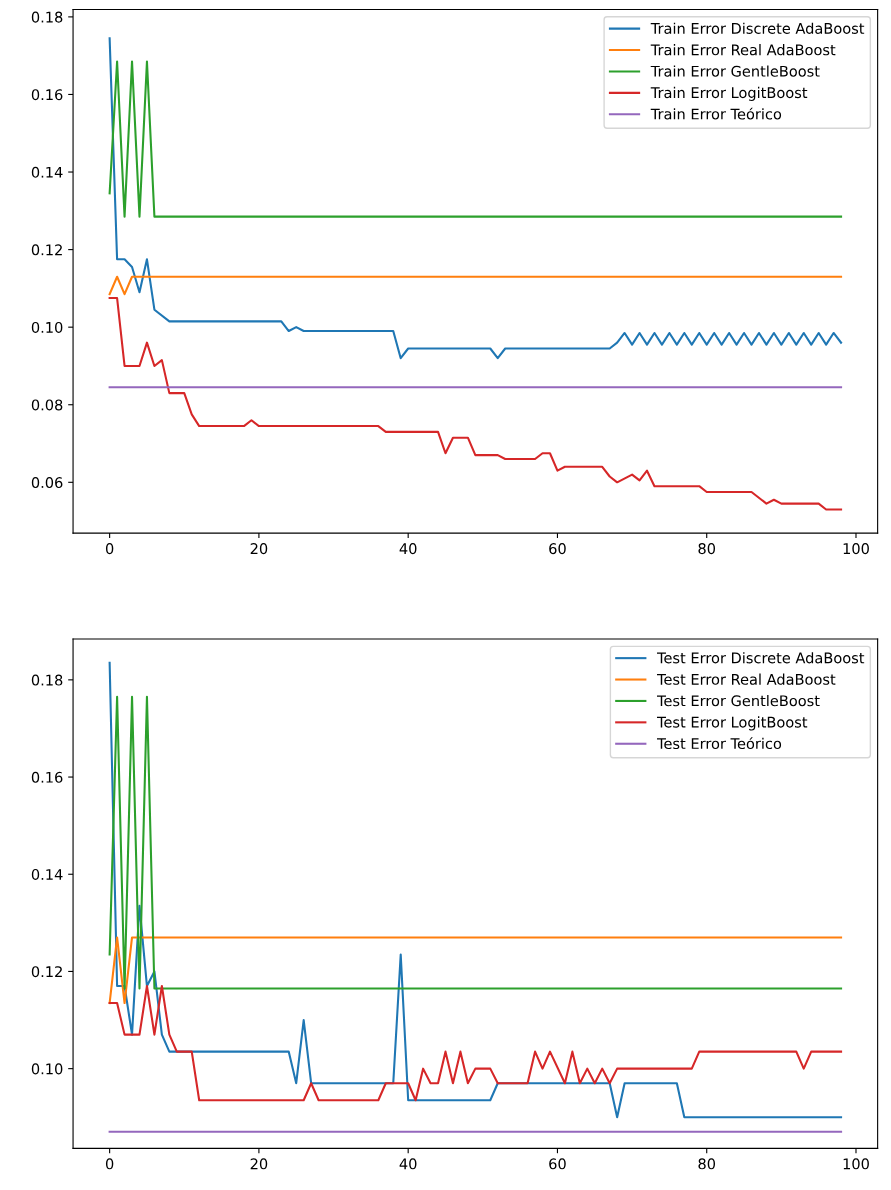 This screenshot has height=1190, width=891. What do you see at coordinates (716, 113) in the screenshot?
I see `legend-label: Train Error Teórico` at bounding box center [716, 113].